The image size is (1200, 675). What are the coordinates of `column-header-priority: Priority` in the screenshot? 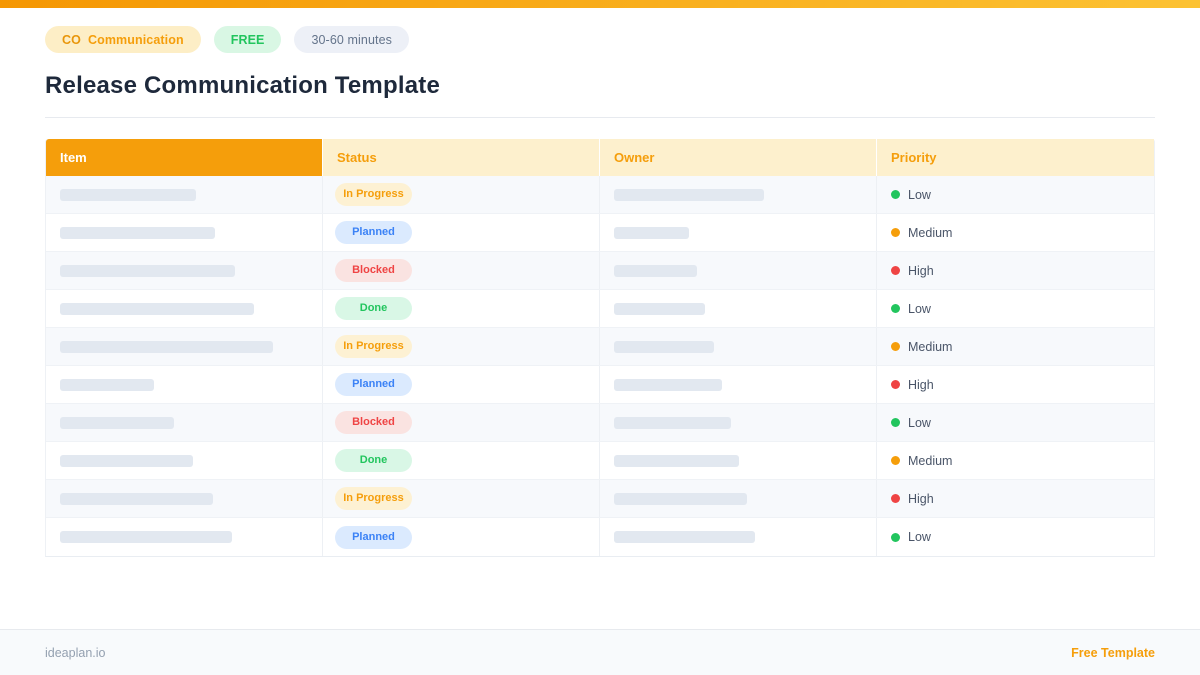 It's located at (1015, 157).